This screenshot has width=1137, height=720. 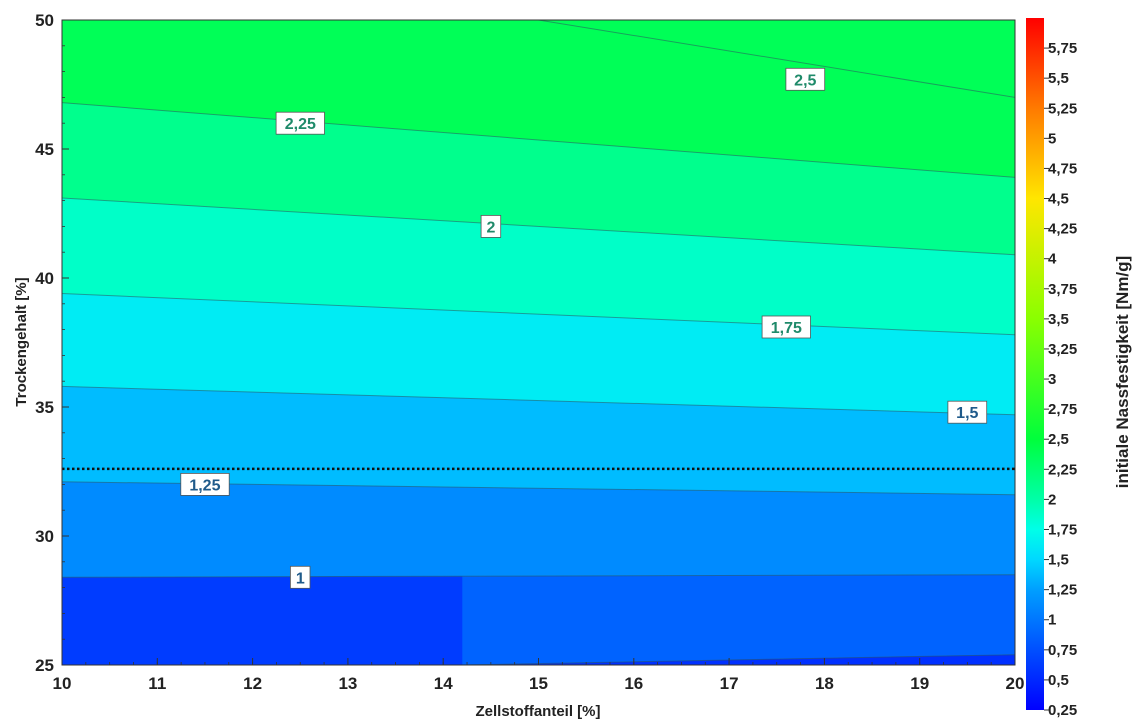 What do you see at coordinates (729, 683) in the screenshot?
I see `x-tick-label: 17` at bounding box center [729, 683].